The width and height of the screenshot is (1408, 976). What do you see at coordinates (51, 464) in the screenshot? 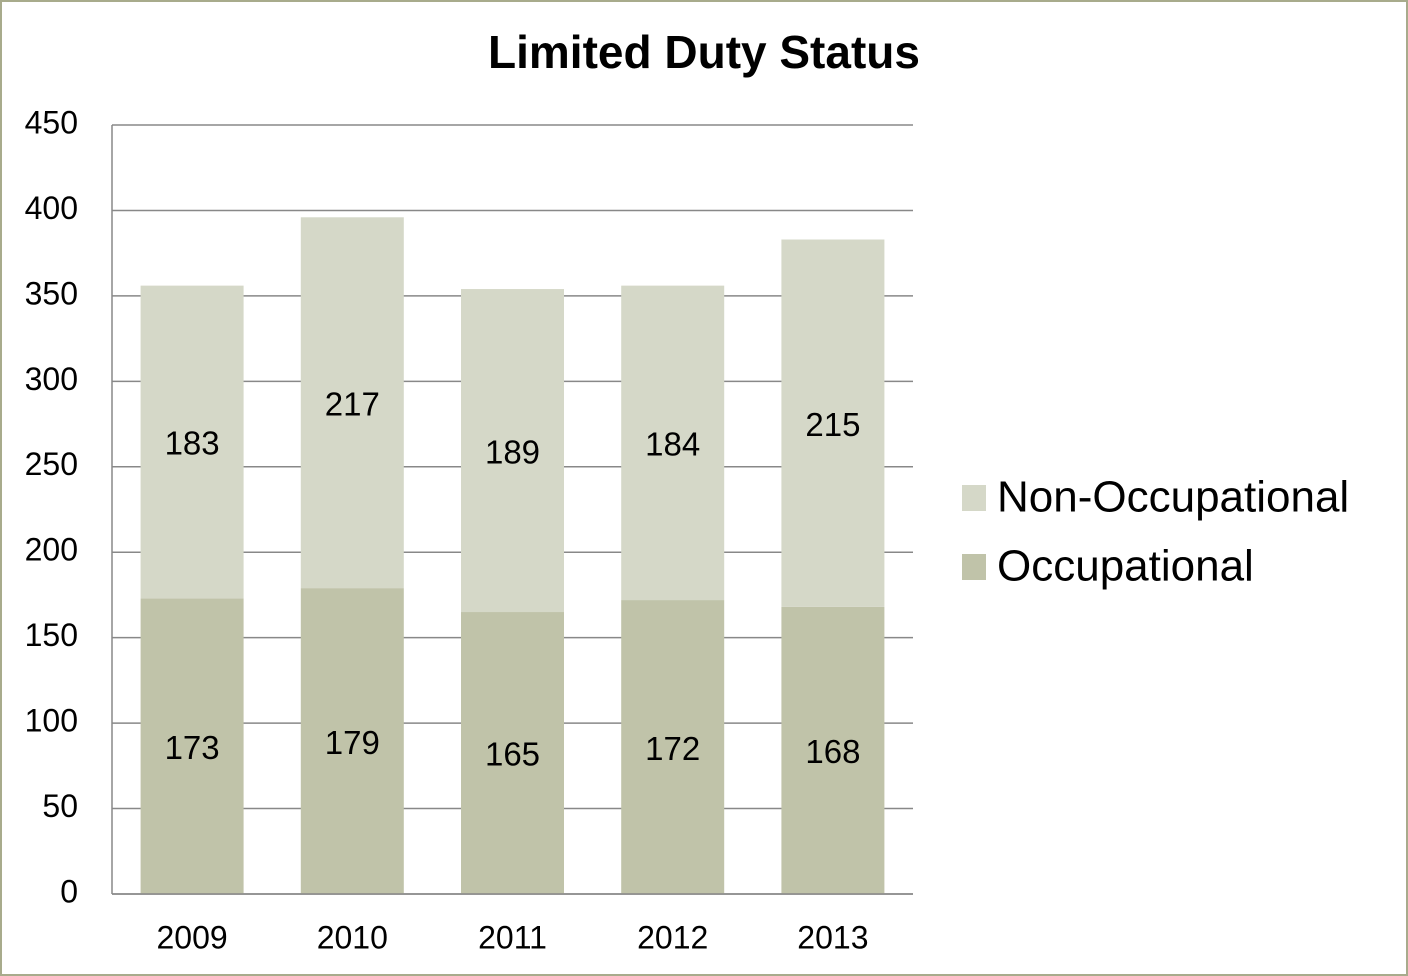
I see `y-tick-label: 250` at bounding box center [51, 464].